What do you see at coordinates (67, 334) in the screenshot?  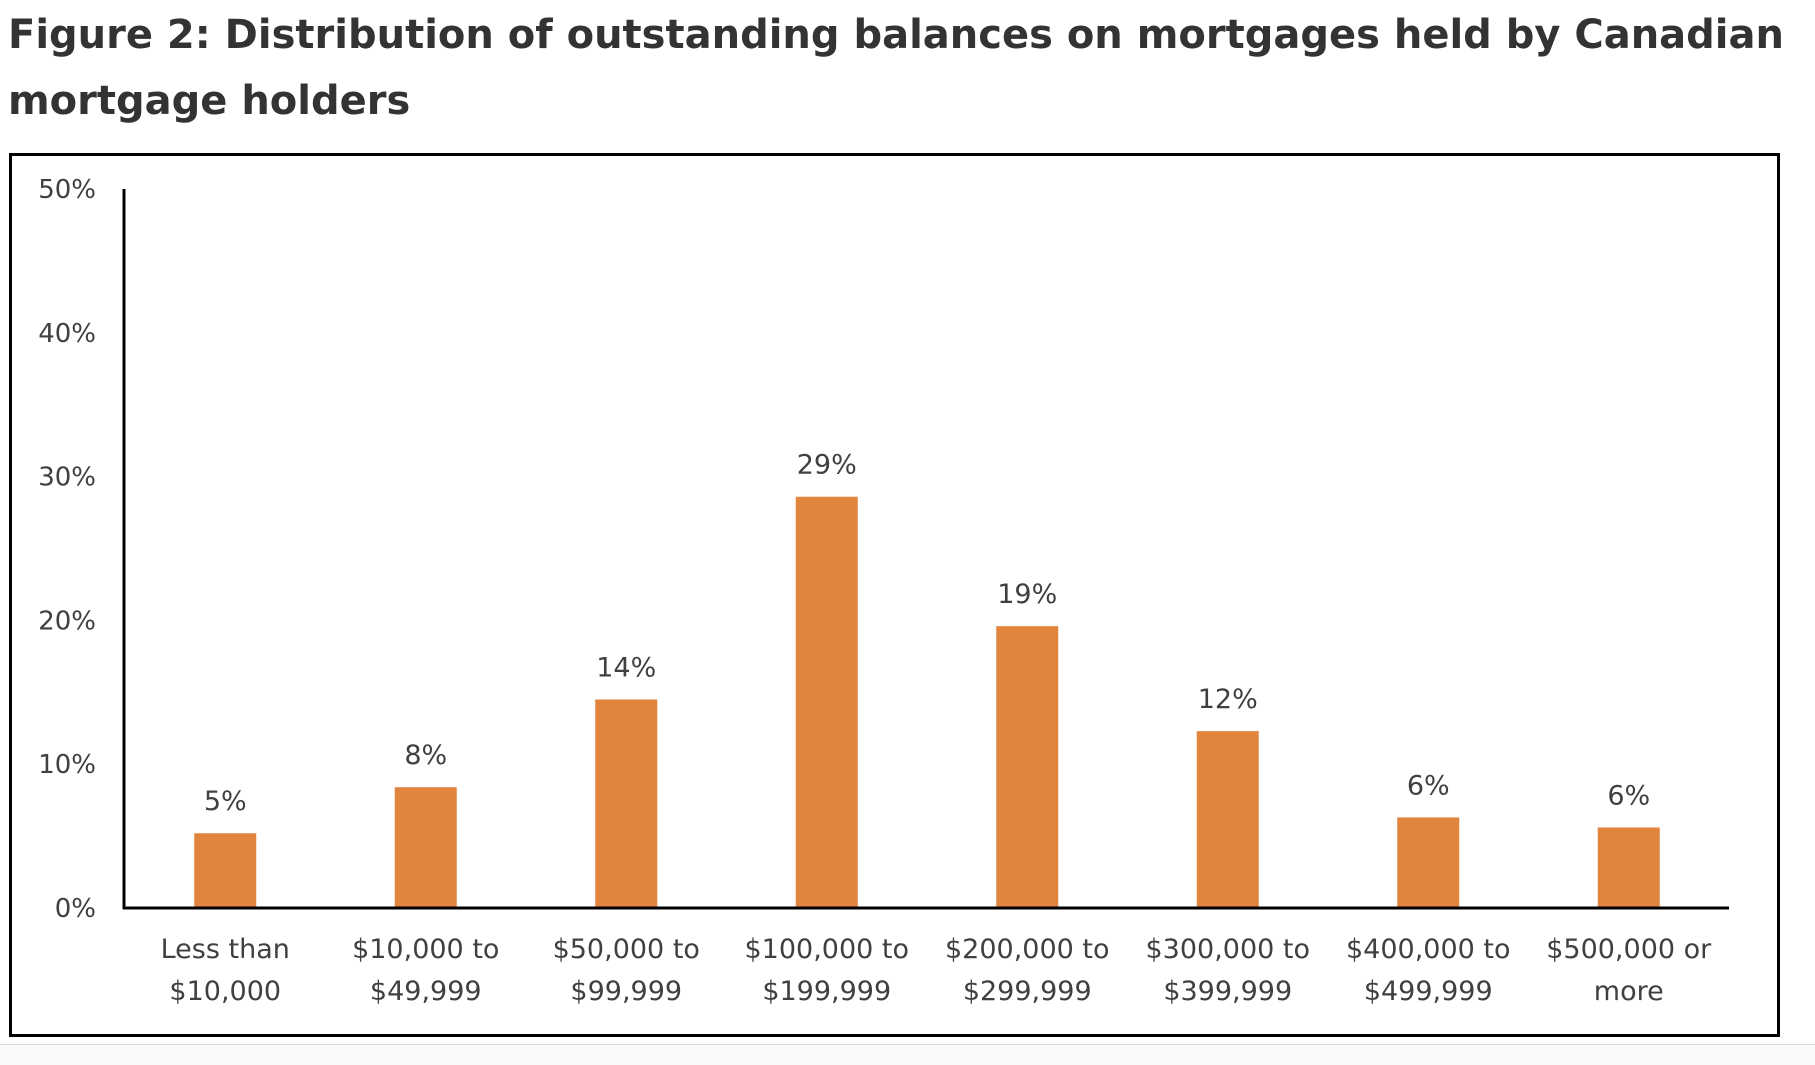 I see `y-tick-label: 40%` at bounding box center [67, 334].